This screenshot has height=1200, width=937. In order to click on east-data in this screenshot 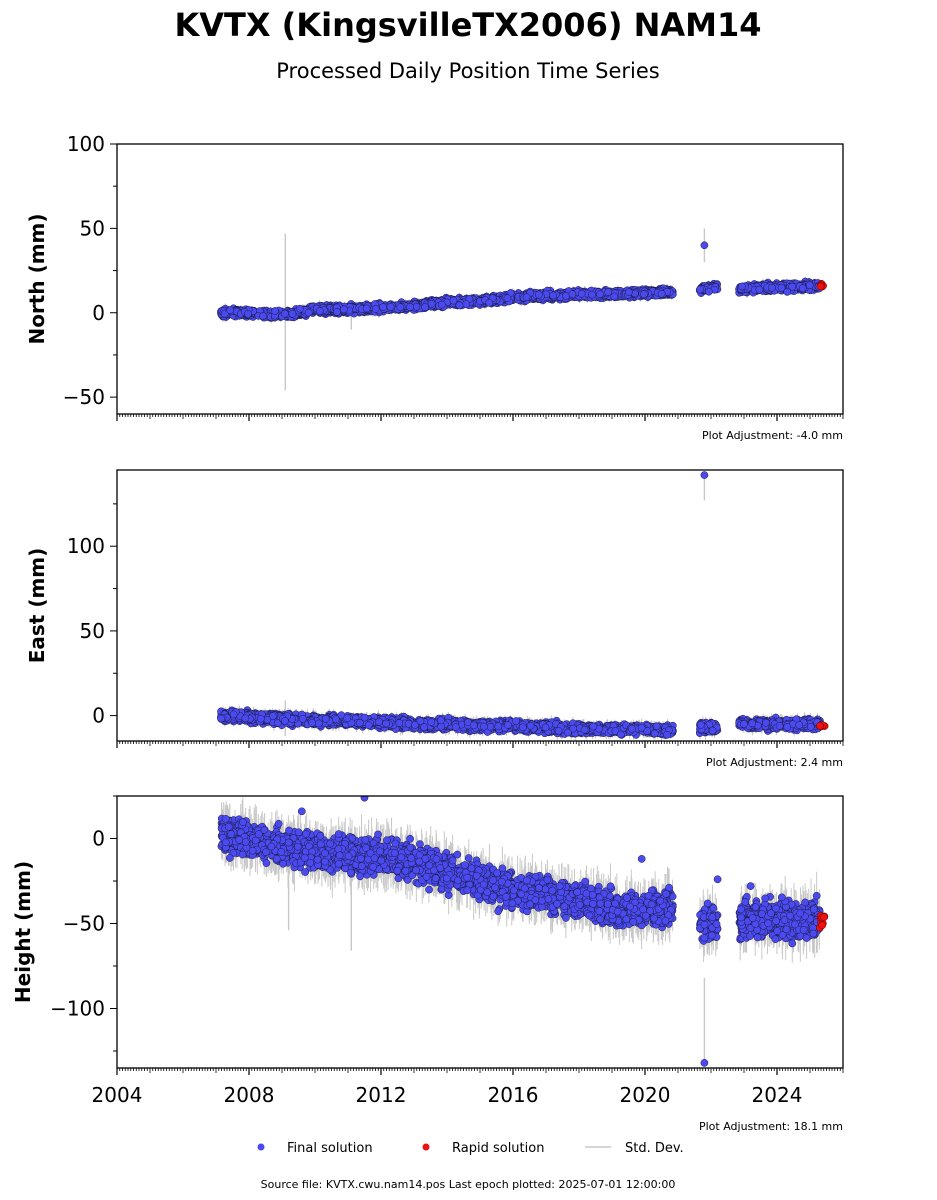, I will do `click(523, 606)`.